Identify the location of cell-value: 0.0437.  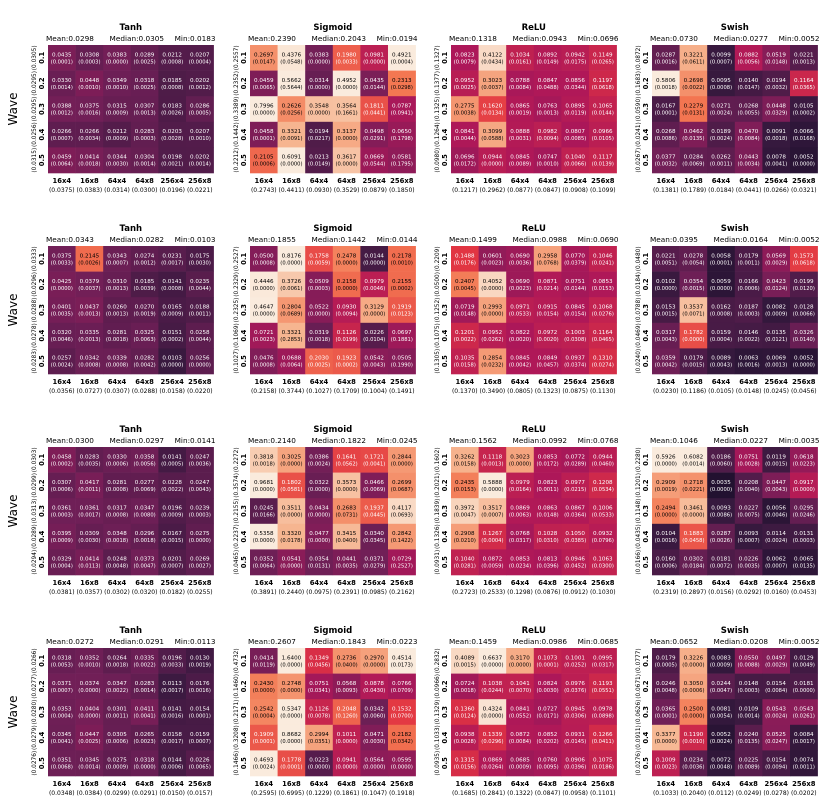
(90, 308).